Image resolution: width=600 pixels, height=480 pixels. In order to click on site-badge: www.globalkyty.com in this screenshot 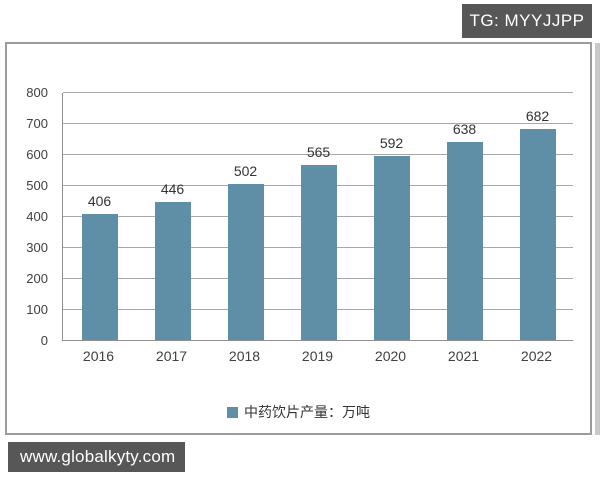, I will do `click(96, 457)`.